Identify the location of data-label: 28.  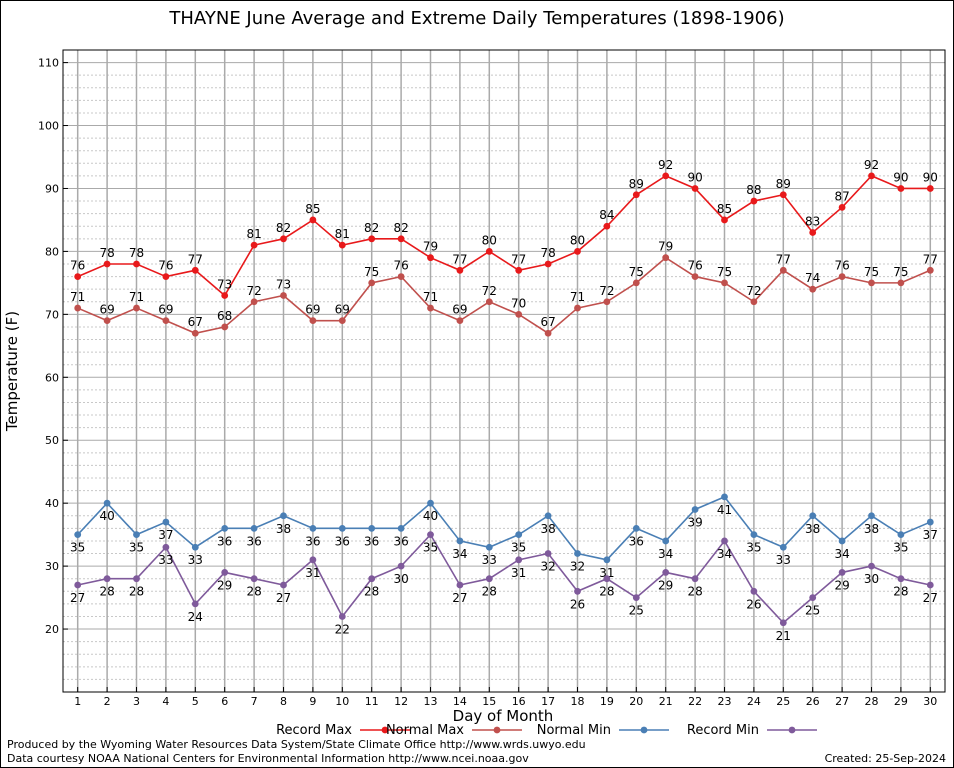
(136, 592).